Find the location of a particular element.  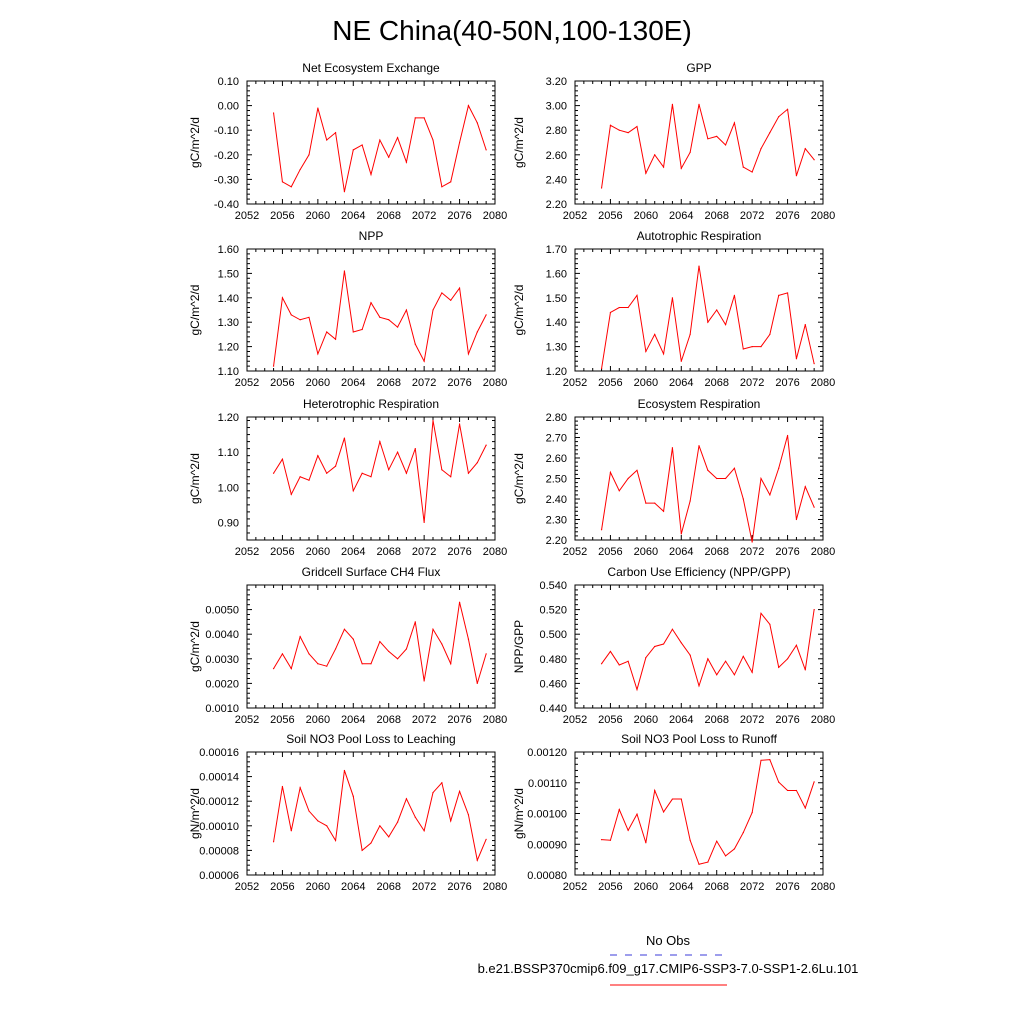

y-tick-label: 0.460 is located at coordinates (553, 684).